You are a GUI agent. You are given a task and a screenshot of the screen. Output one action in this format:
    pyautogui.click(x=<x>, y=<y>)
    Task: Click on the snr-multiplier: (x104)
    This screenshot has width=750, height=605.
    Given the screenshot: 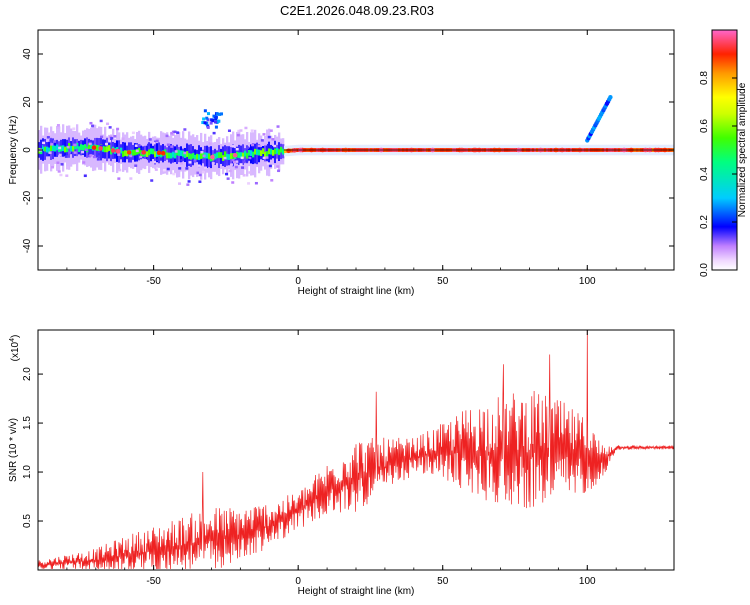 What is the action you would take?
    pyautogui.click(x=15, y=348)
    